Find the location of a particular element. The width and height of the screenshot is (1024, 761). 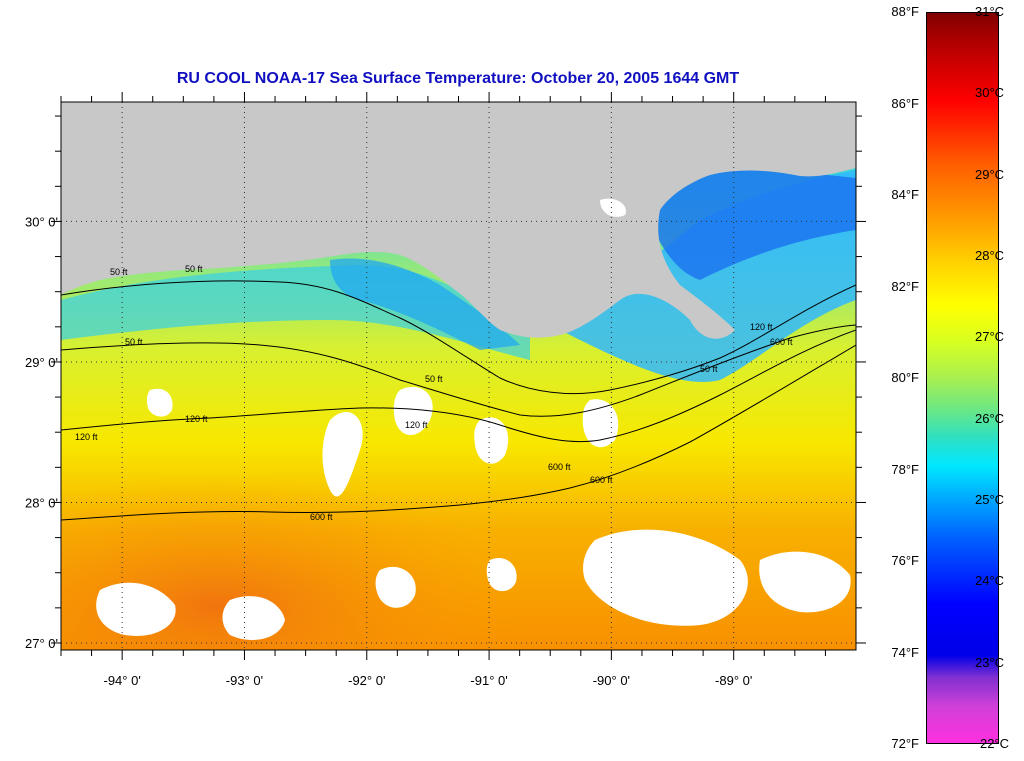

latitude-label: 27° 0' is located at coordinates (41, 643).